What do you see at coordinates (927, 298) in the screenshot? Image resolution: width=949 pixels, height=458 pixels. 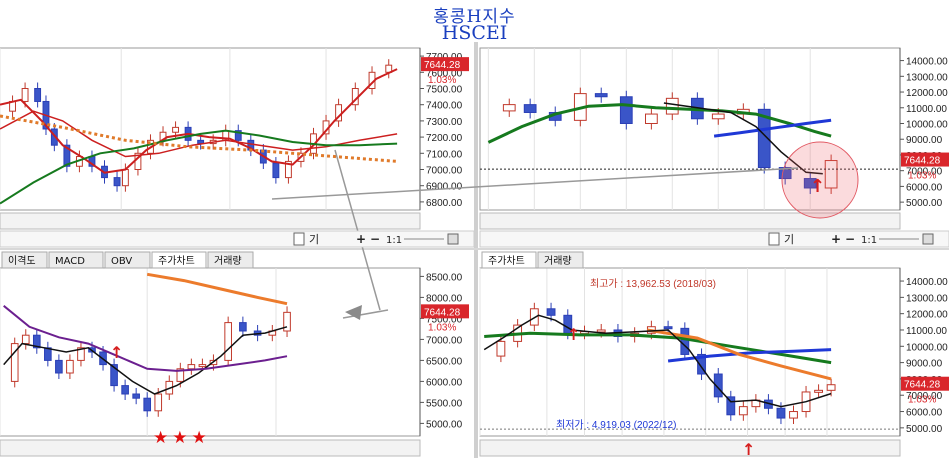 I see `y-tick-label: 13000.00` at bounding box center [927, 298].